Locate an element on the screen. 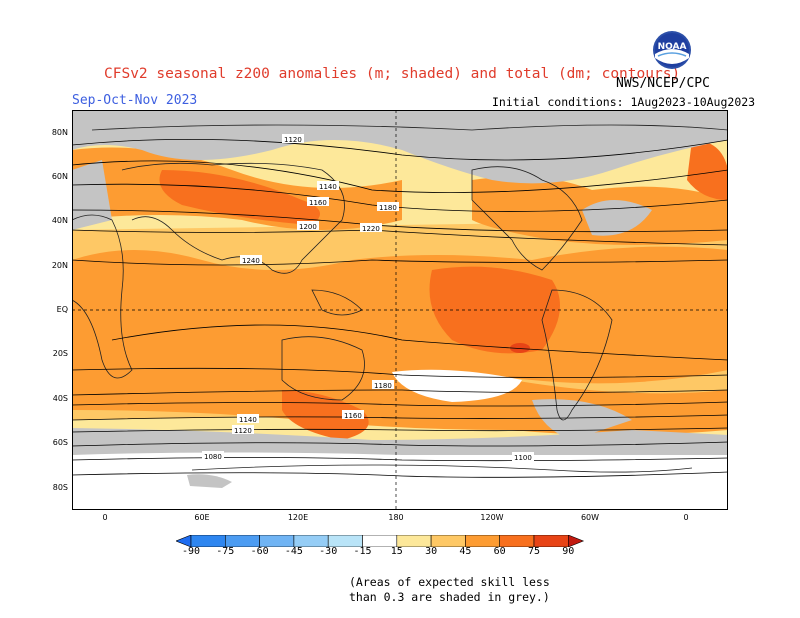 The image size is (800, 618). colorbar-tick-label: -75 is located at coordinates (225, 551).